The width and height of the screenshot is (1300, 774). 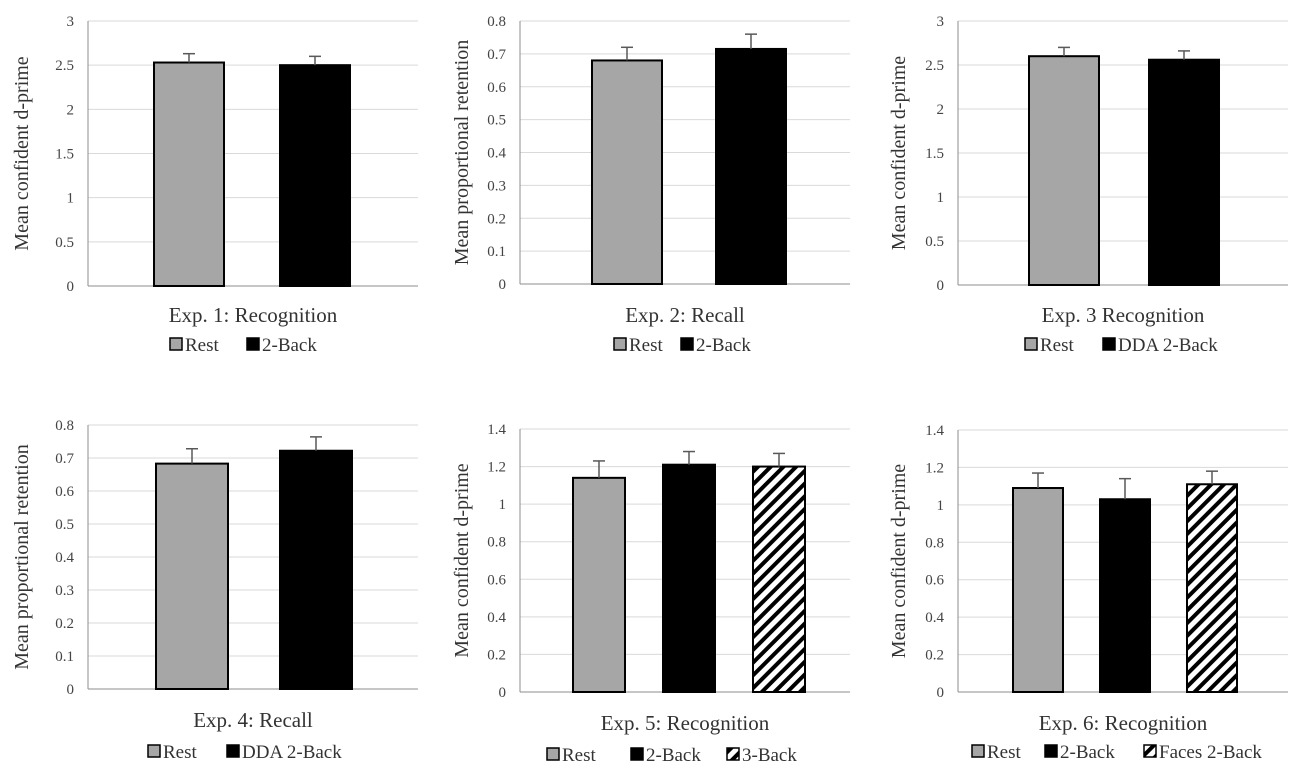 I want to click on chart-title: Exp. 5: Recognition, so click(x=685, y=723).